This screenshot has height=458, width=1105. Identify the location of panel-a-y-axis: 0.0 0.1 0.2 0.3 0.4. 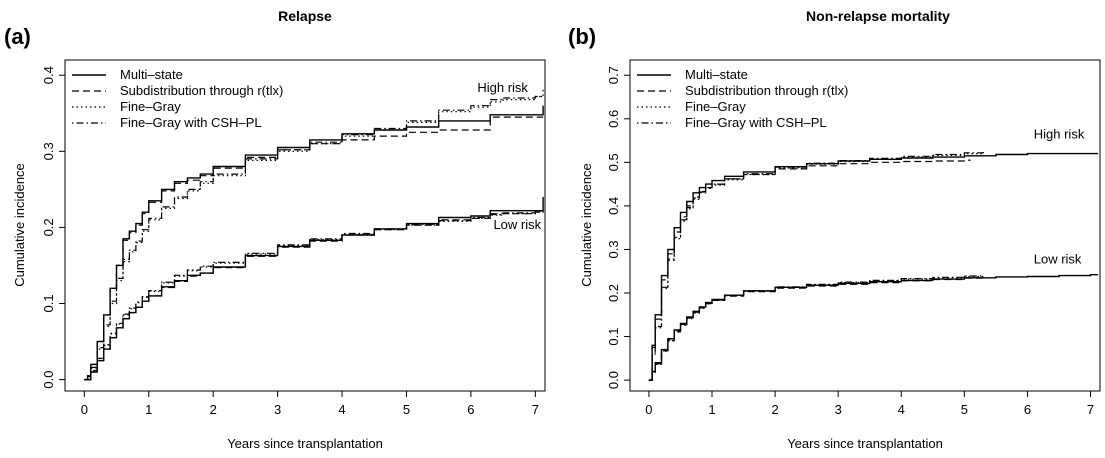
(53, 227).